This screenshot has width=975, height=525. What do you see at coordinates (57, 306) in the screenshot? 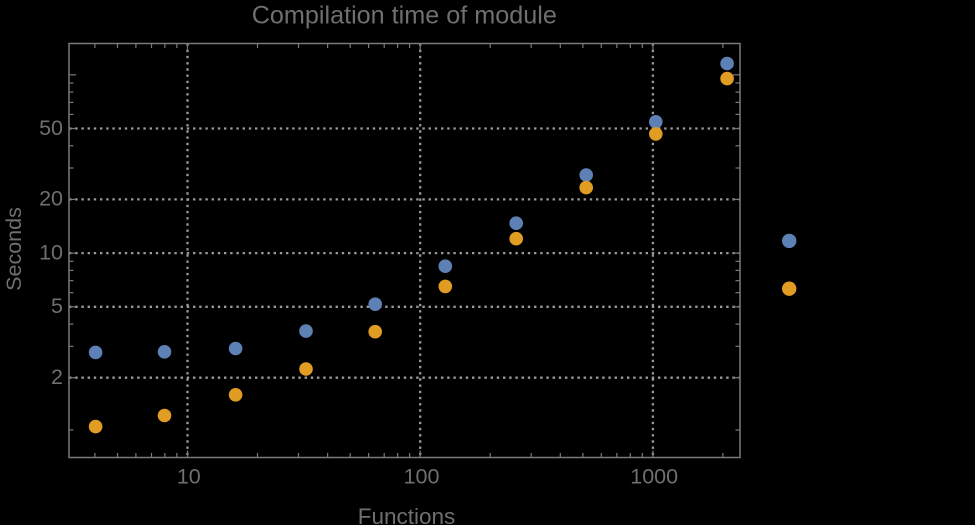
I see `svg-text: 5` at bounding box center [57, 306].